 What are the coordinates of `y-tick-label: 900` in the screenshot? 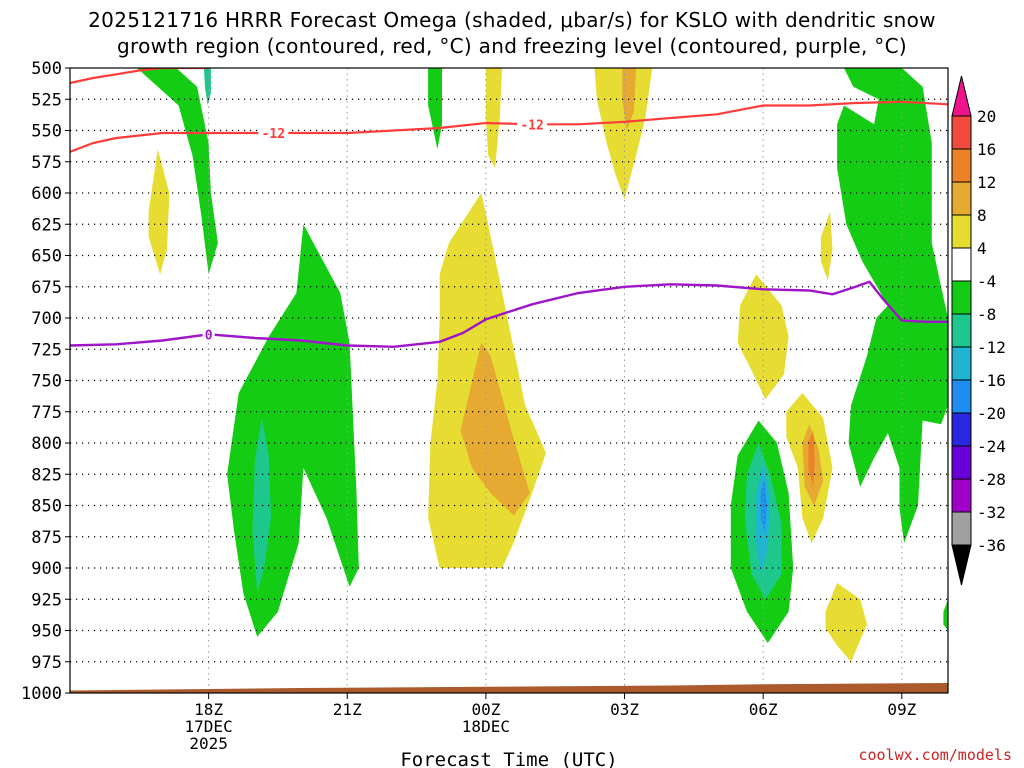 It's located at (46, 569).